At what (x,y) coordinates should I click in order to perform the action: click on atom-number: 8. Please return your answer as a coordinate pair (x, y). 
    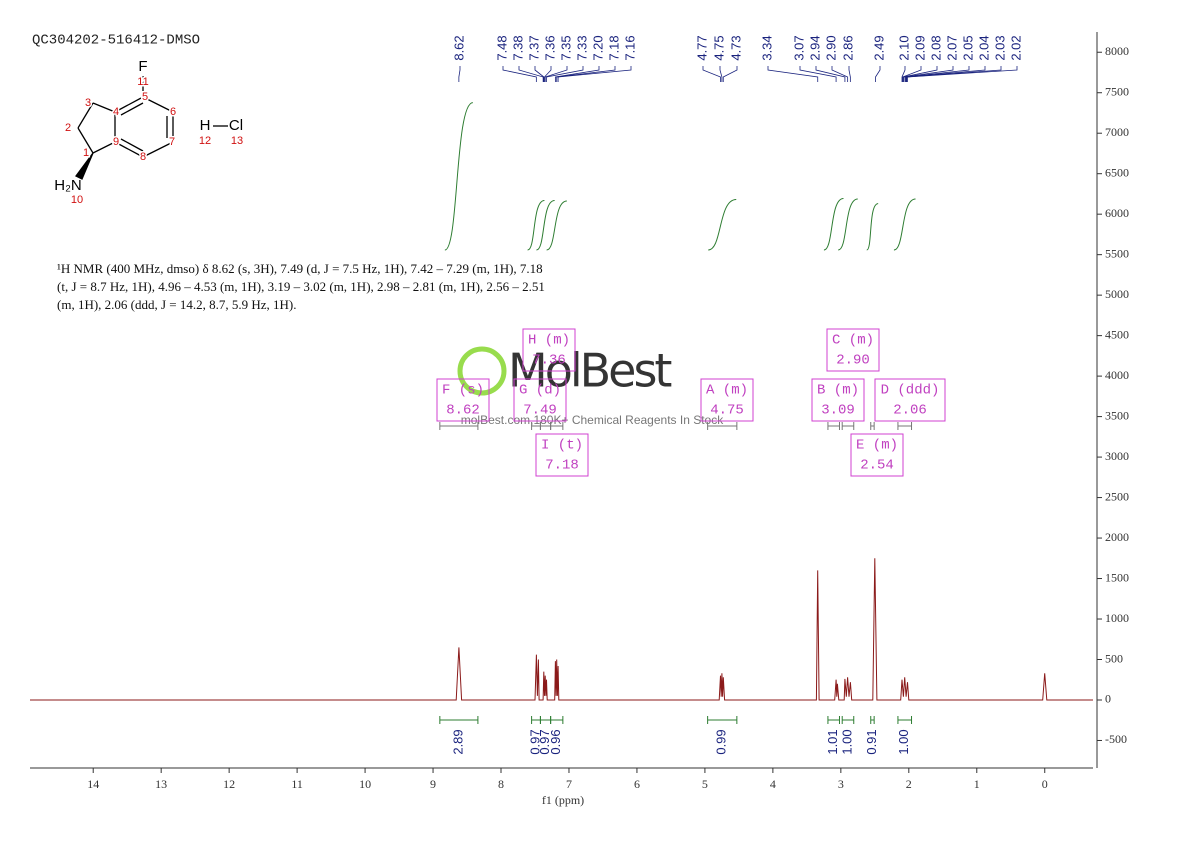
    Looking at the image, I should click on (143, 157).